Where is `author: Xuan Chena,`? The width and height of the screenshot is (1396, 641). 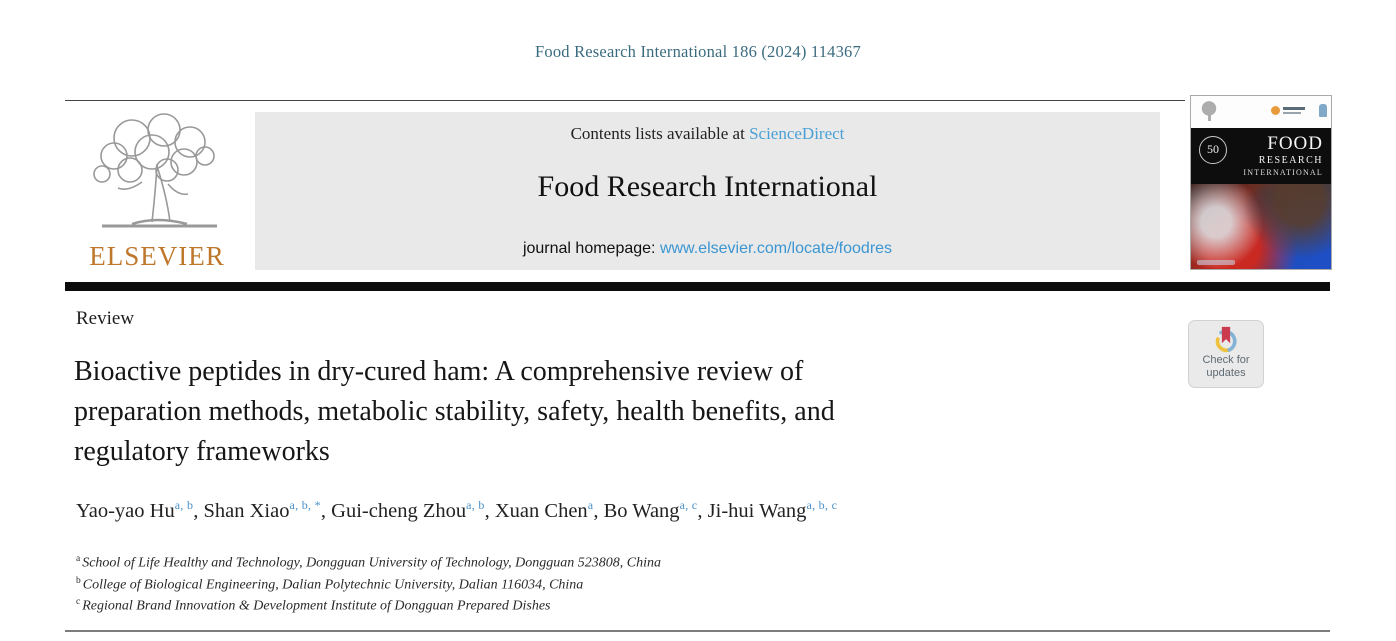
author: Xuan Chena, is located at coordinates (549, 510).